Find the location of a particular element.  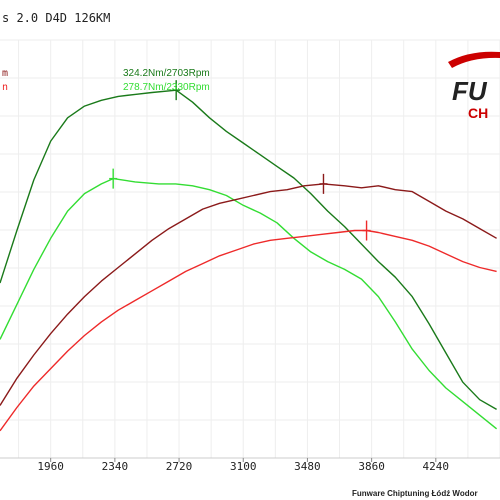

x-axis-ticks: 1960 2340 2720 3100 3480 3860 4240 is located at coordinates (250, 465).